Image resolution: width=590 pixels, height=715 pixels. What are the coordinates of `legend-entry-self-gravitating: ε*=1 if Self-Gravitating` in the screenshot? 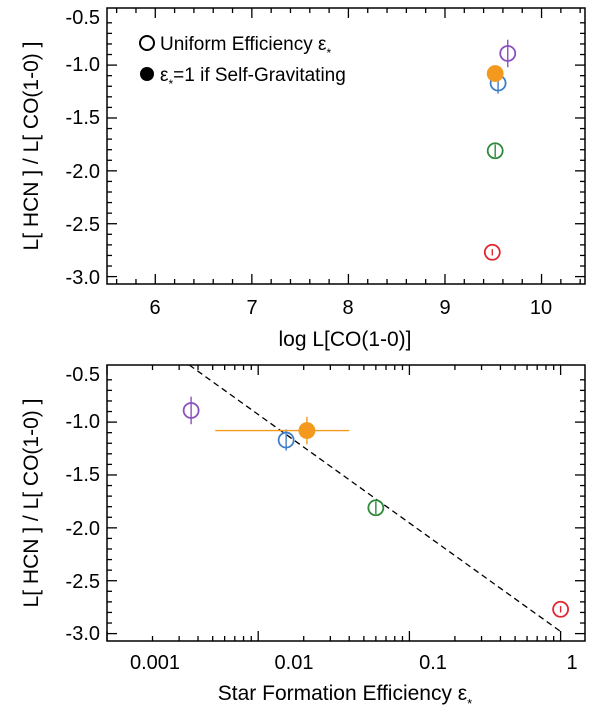 It's located at (253, 78).